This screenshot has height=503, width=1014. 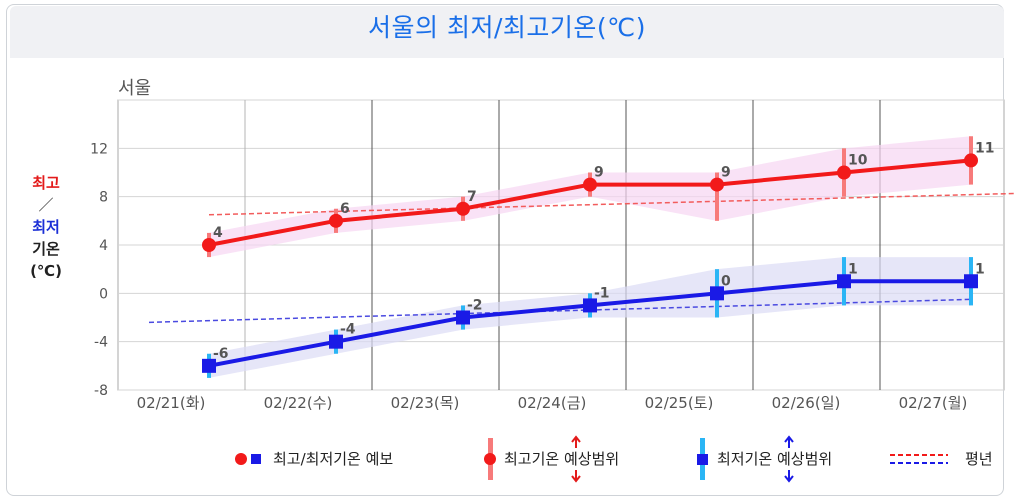 What do you see at coordinates (490, 459) in the screenshot?
I see `legend-high-range-dot-icon` at bounding box center [490, 459].